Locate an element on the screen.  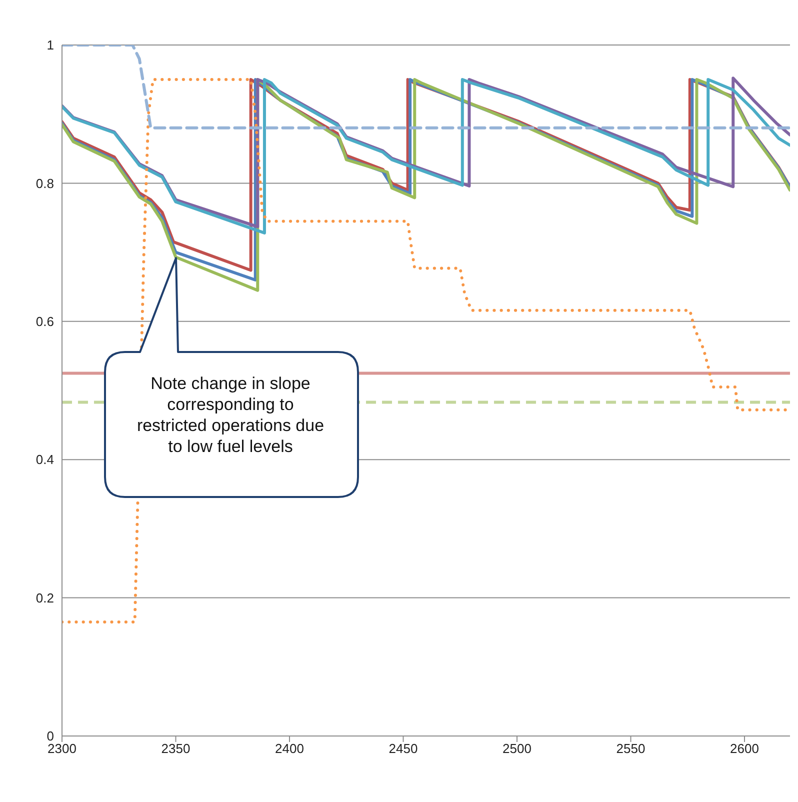
y-tick-label: 0 is located at coordinates (50, 736).